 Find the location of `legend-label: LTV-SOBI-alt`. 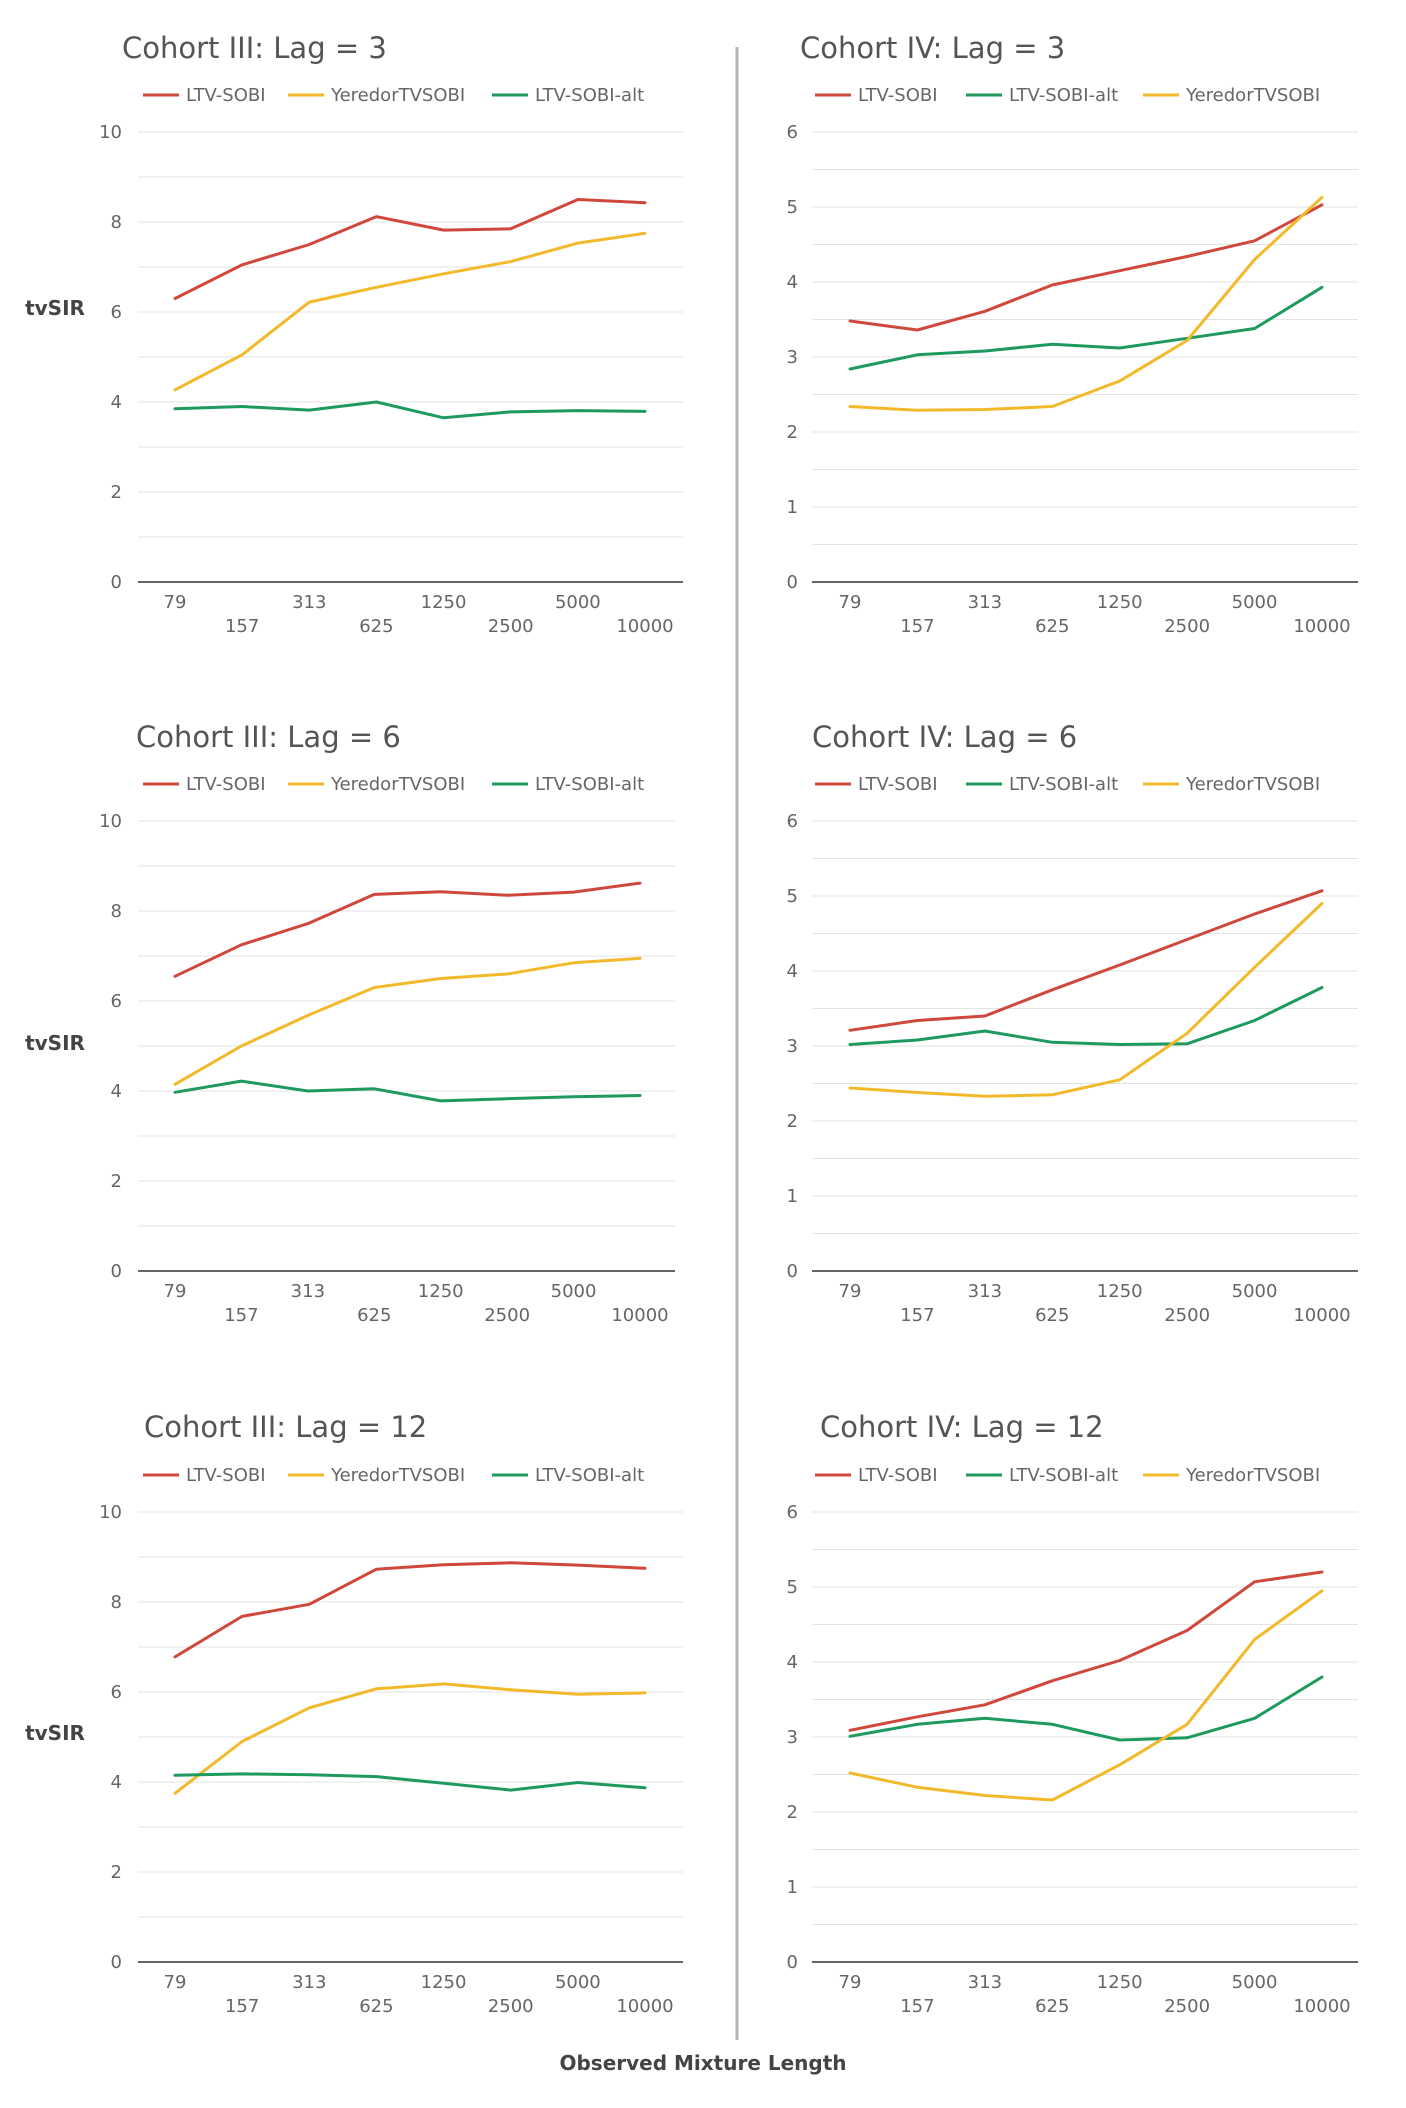

legend-label: LTV-SOBI-alt is located at coordinates (589, 95).